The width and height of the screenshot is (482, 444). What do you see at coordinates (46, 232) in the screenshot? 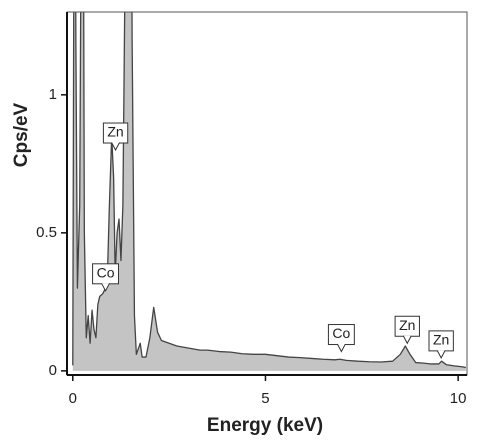
I see `y-tick-label: 0.5` at bounding box center [46, 232].